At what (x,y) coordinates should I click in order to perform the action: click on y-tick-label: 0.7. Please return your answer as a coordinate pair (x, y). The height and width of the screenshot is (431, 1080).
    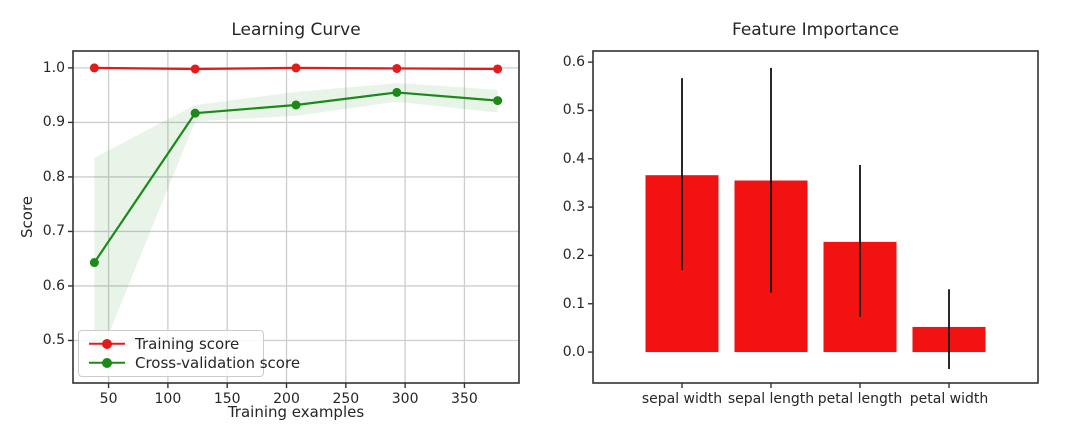
    Looking at the image, I should click on (53, 231).